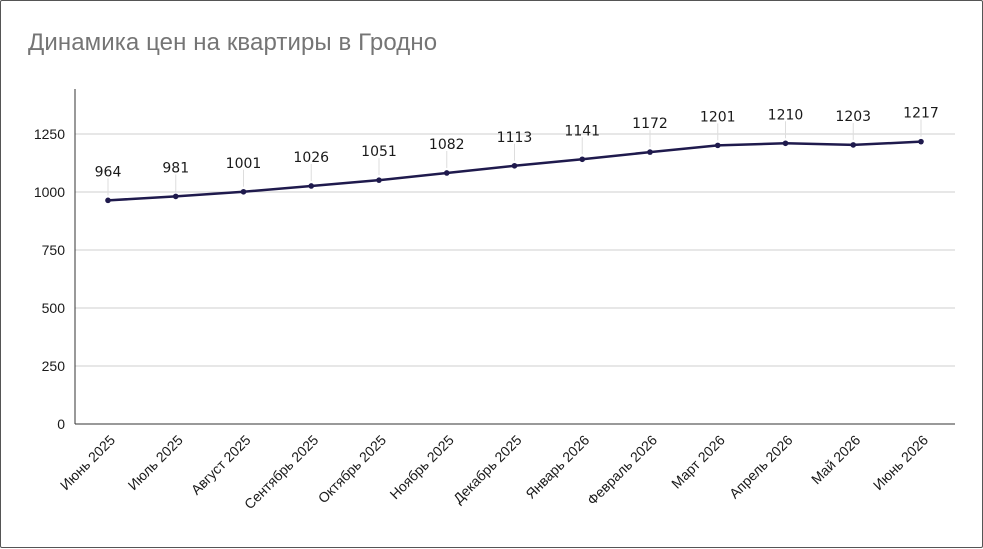 Image resolution: width=983 pixels, height=549 pixels. Describe the element at coordinates (54, 366) in the screenshot. I see `y-tick-label: 250` at that location.